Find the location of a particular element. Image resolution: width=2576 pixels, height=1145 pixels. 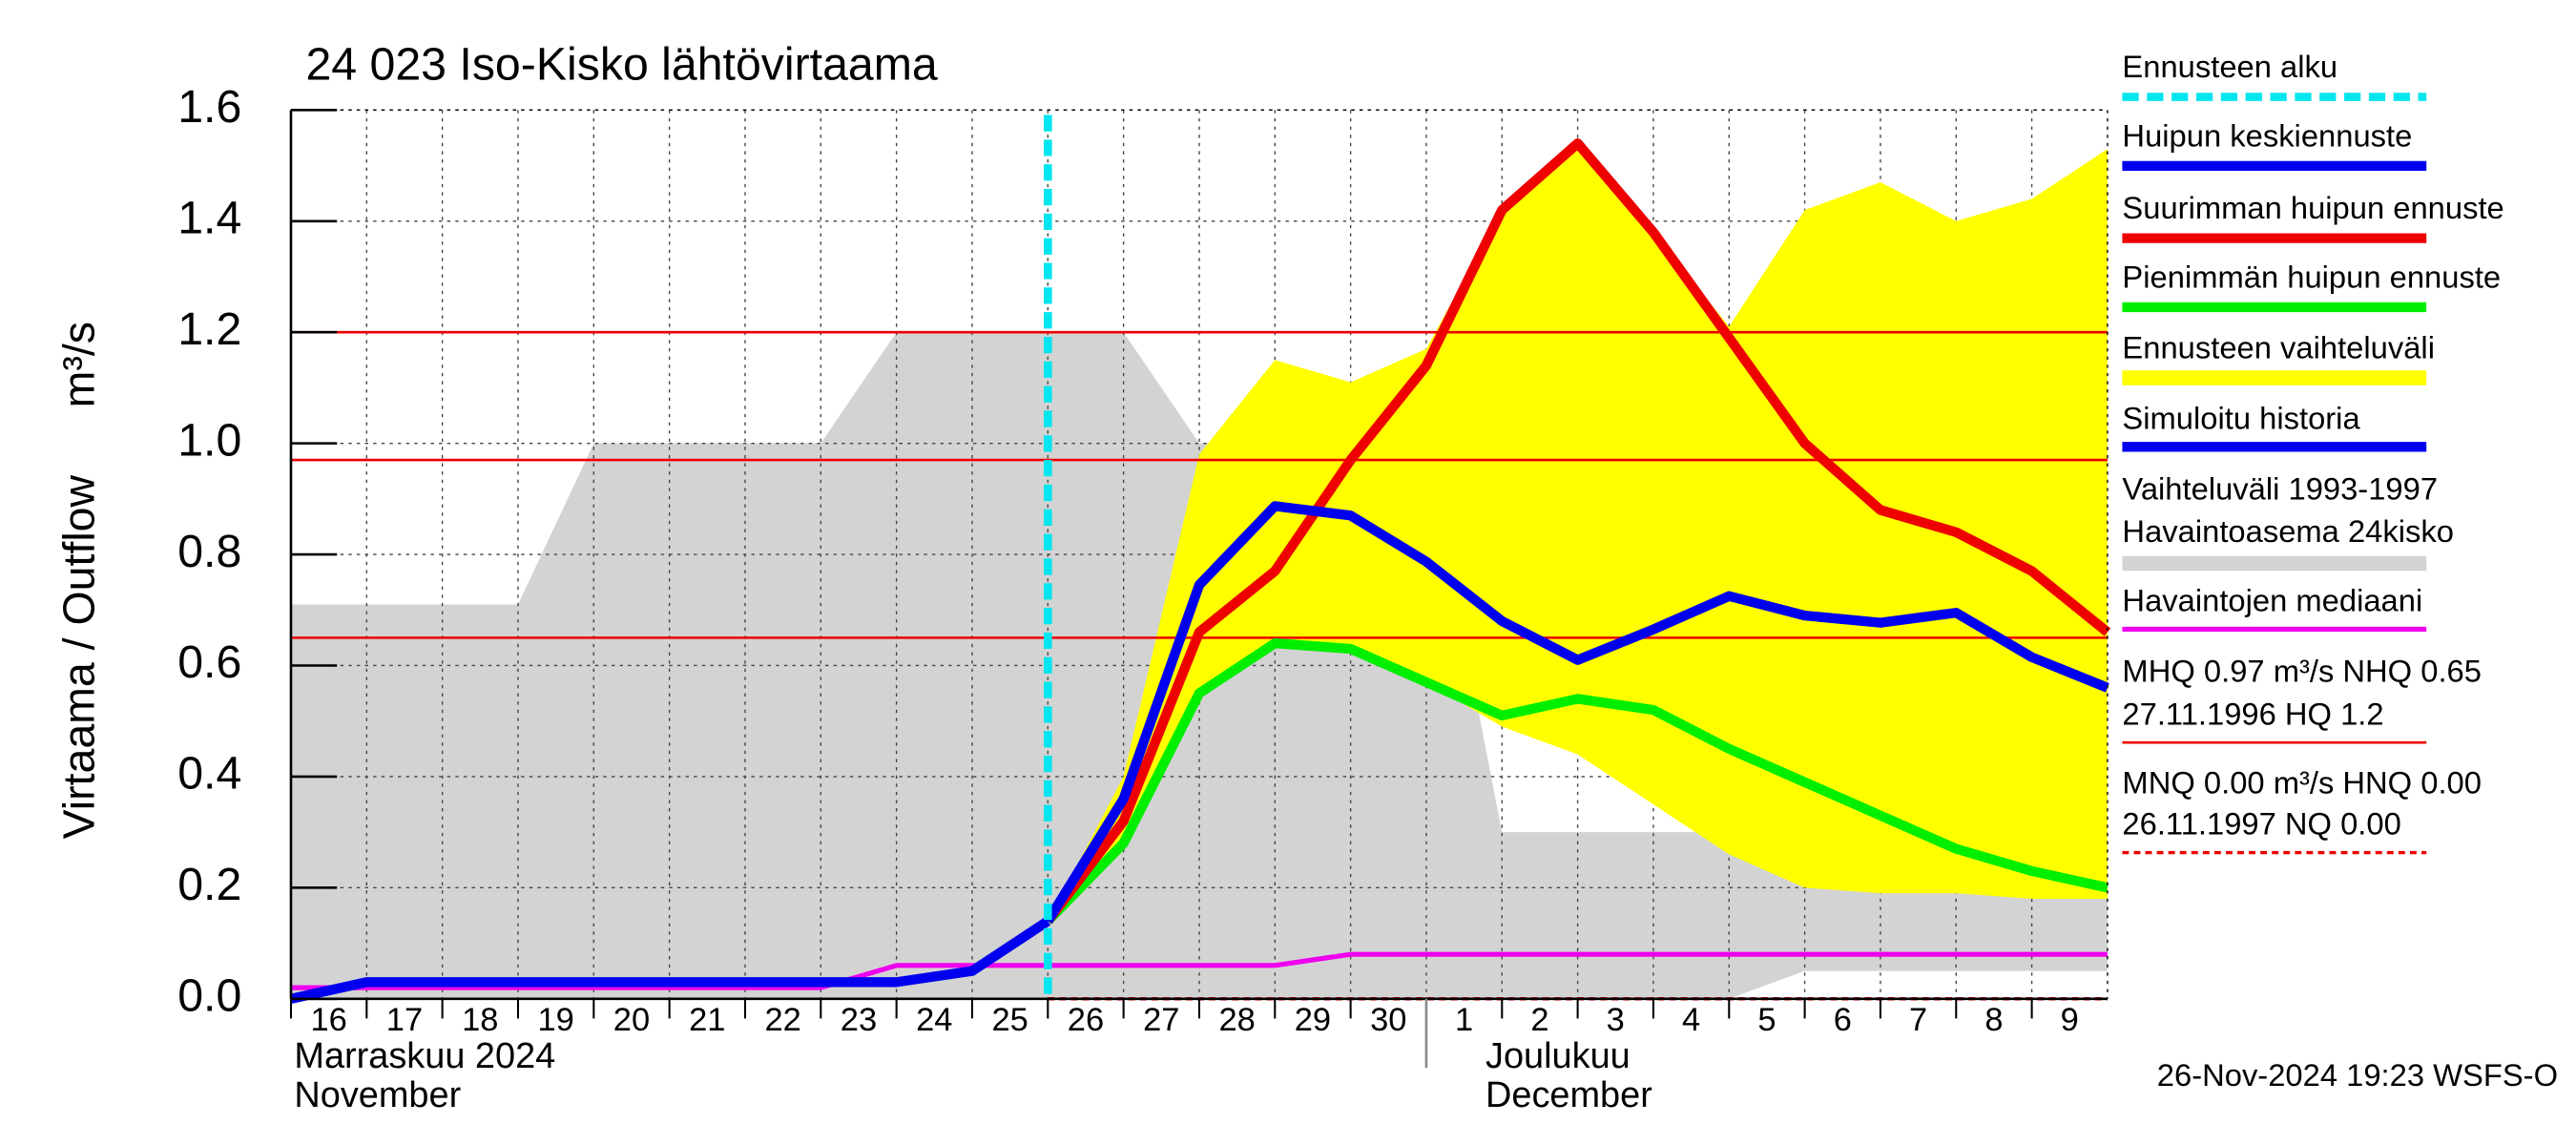

x-tick-label: 3 is located at coordinates (1616, 1020).